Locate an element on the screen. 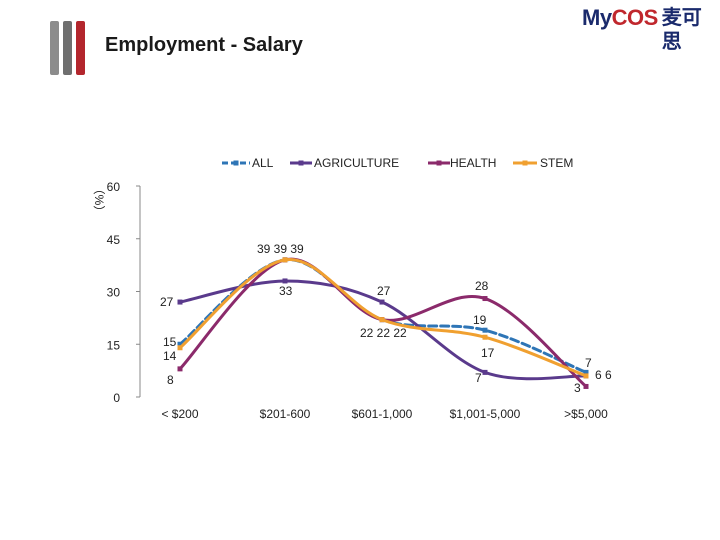  data-label-11: 7 is located at coordinates (478, 378).